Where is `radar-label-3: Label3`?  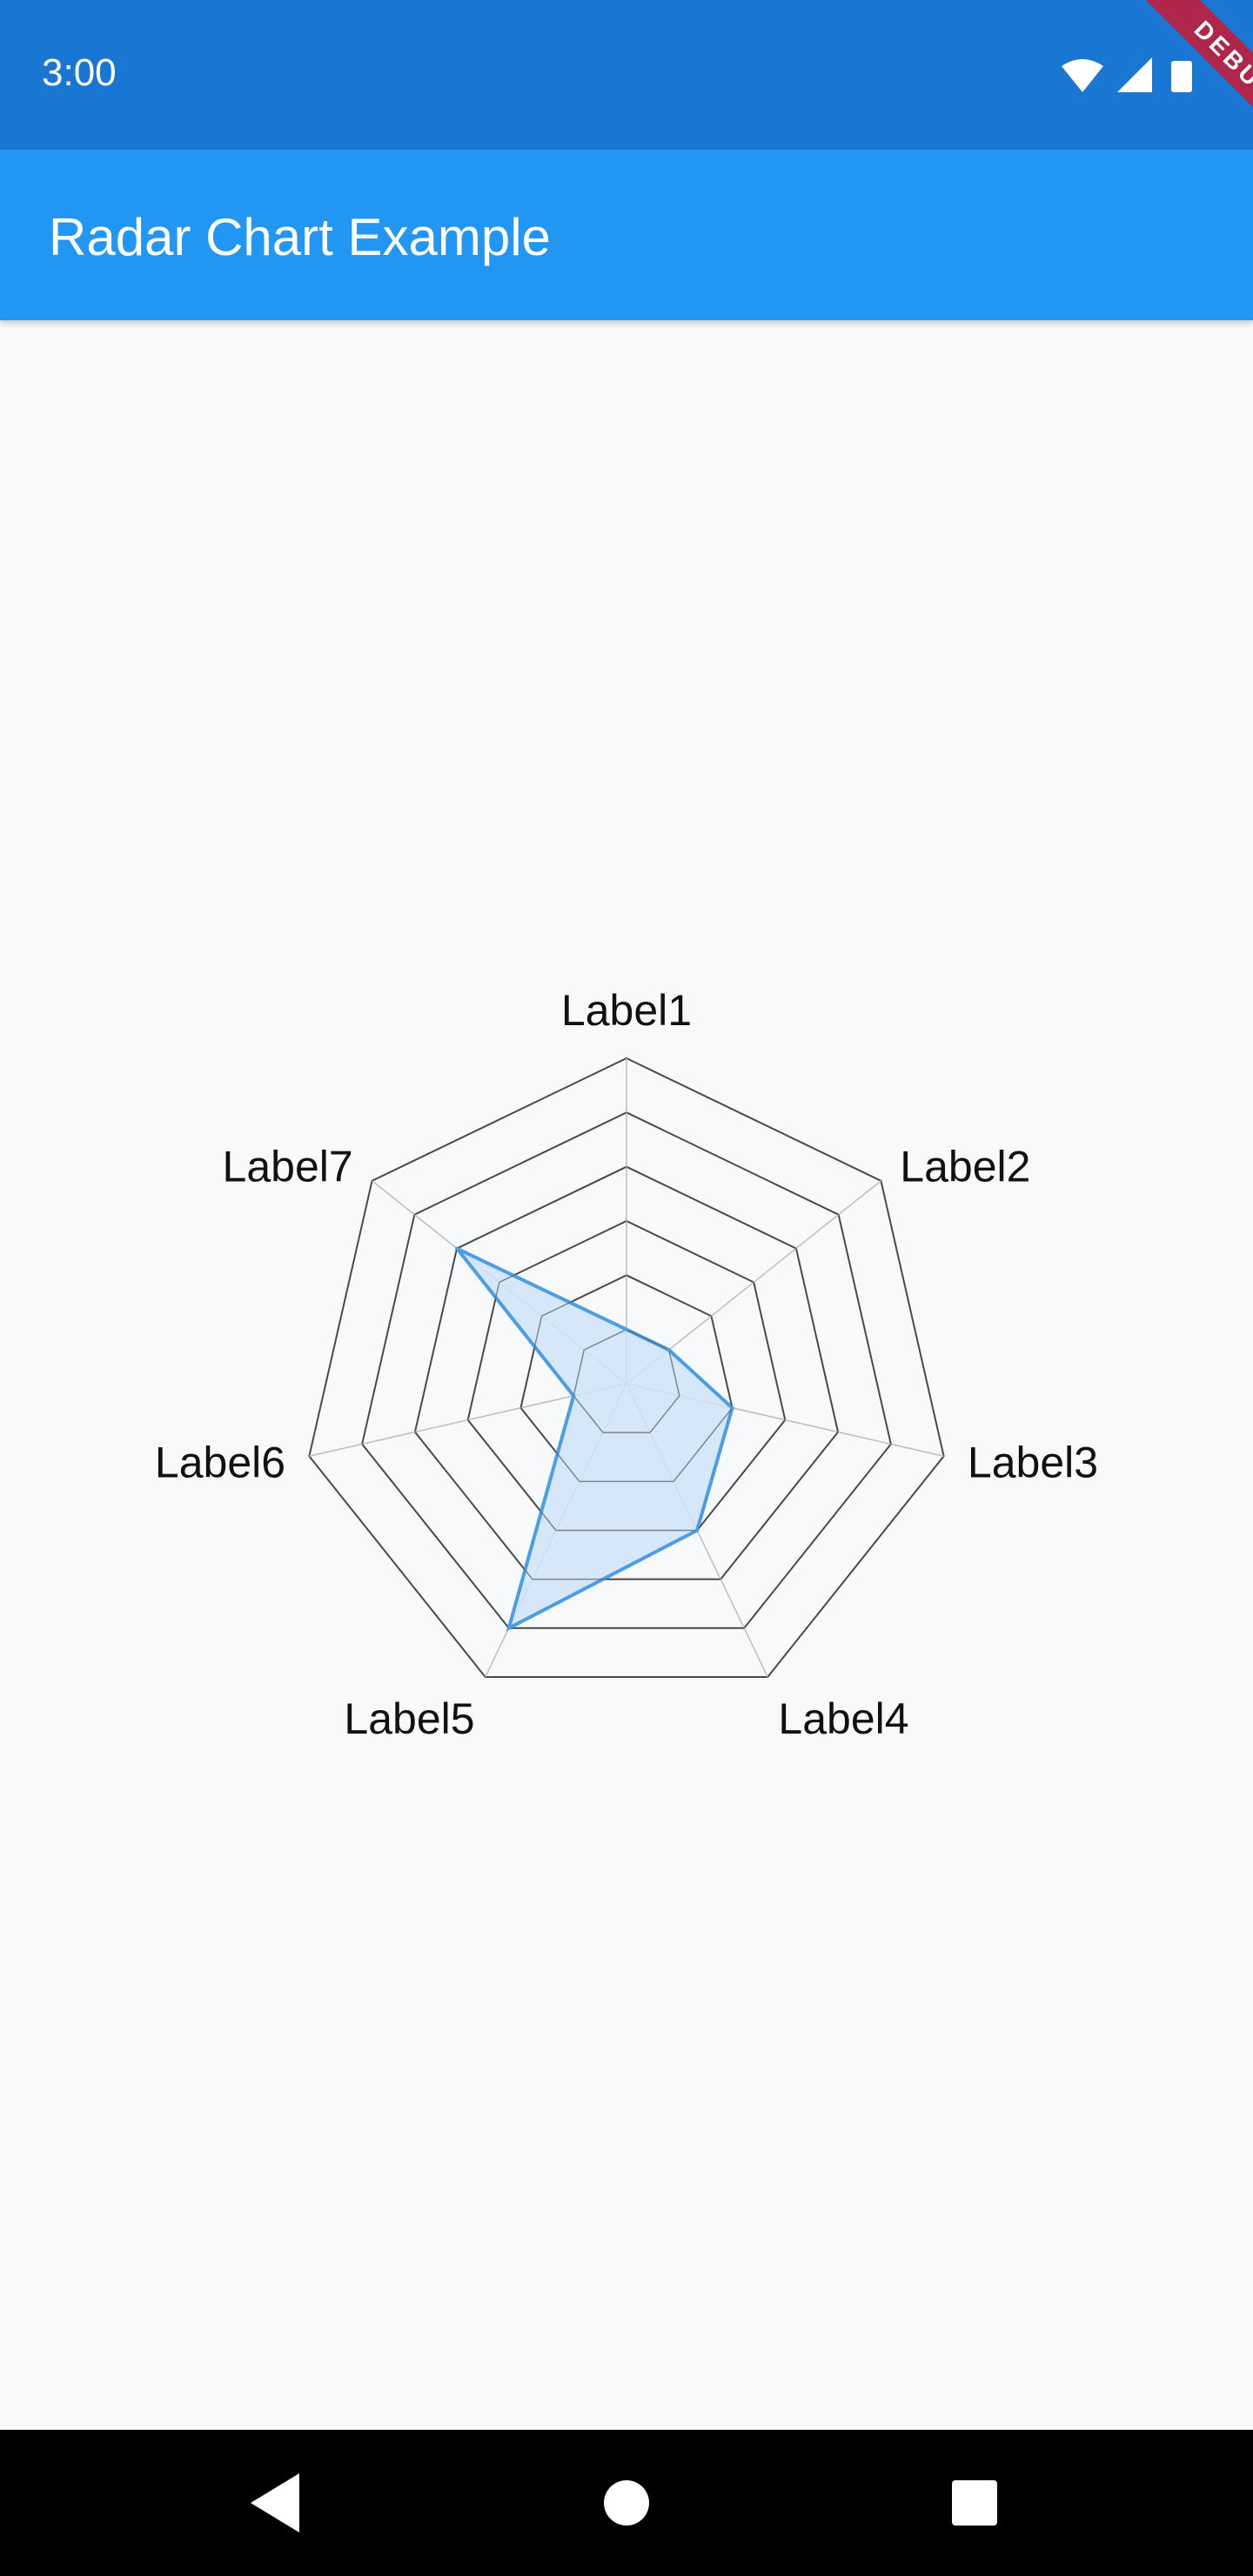 radar-label-3: Label3 is located at coordinates (1033, 1462).